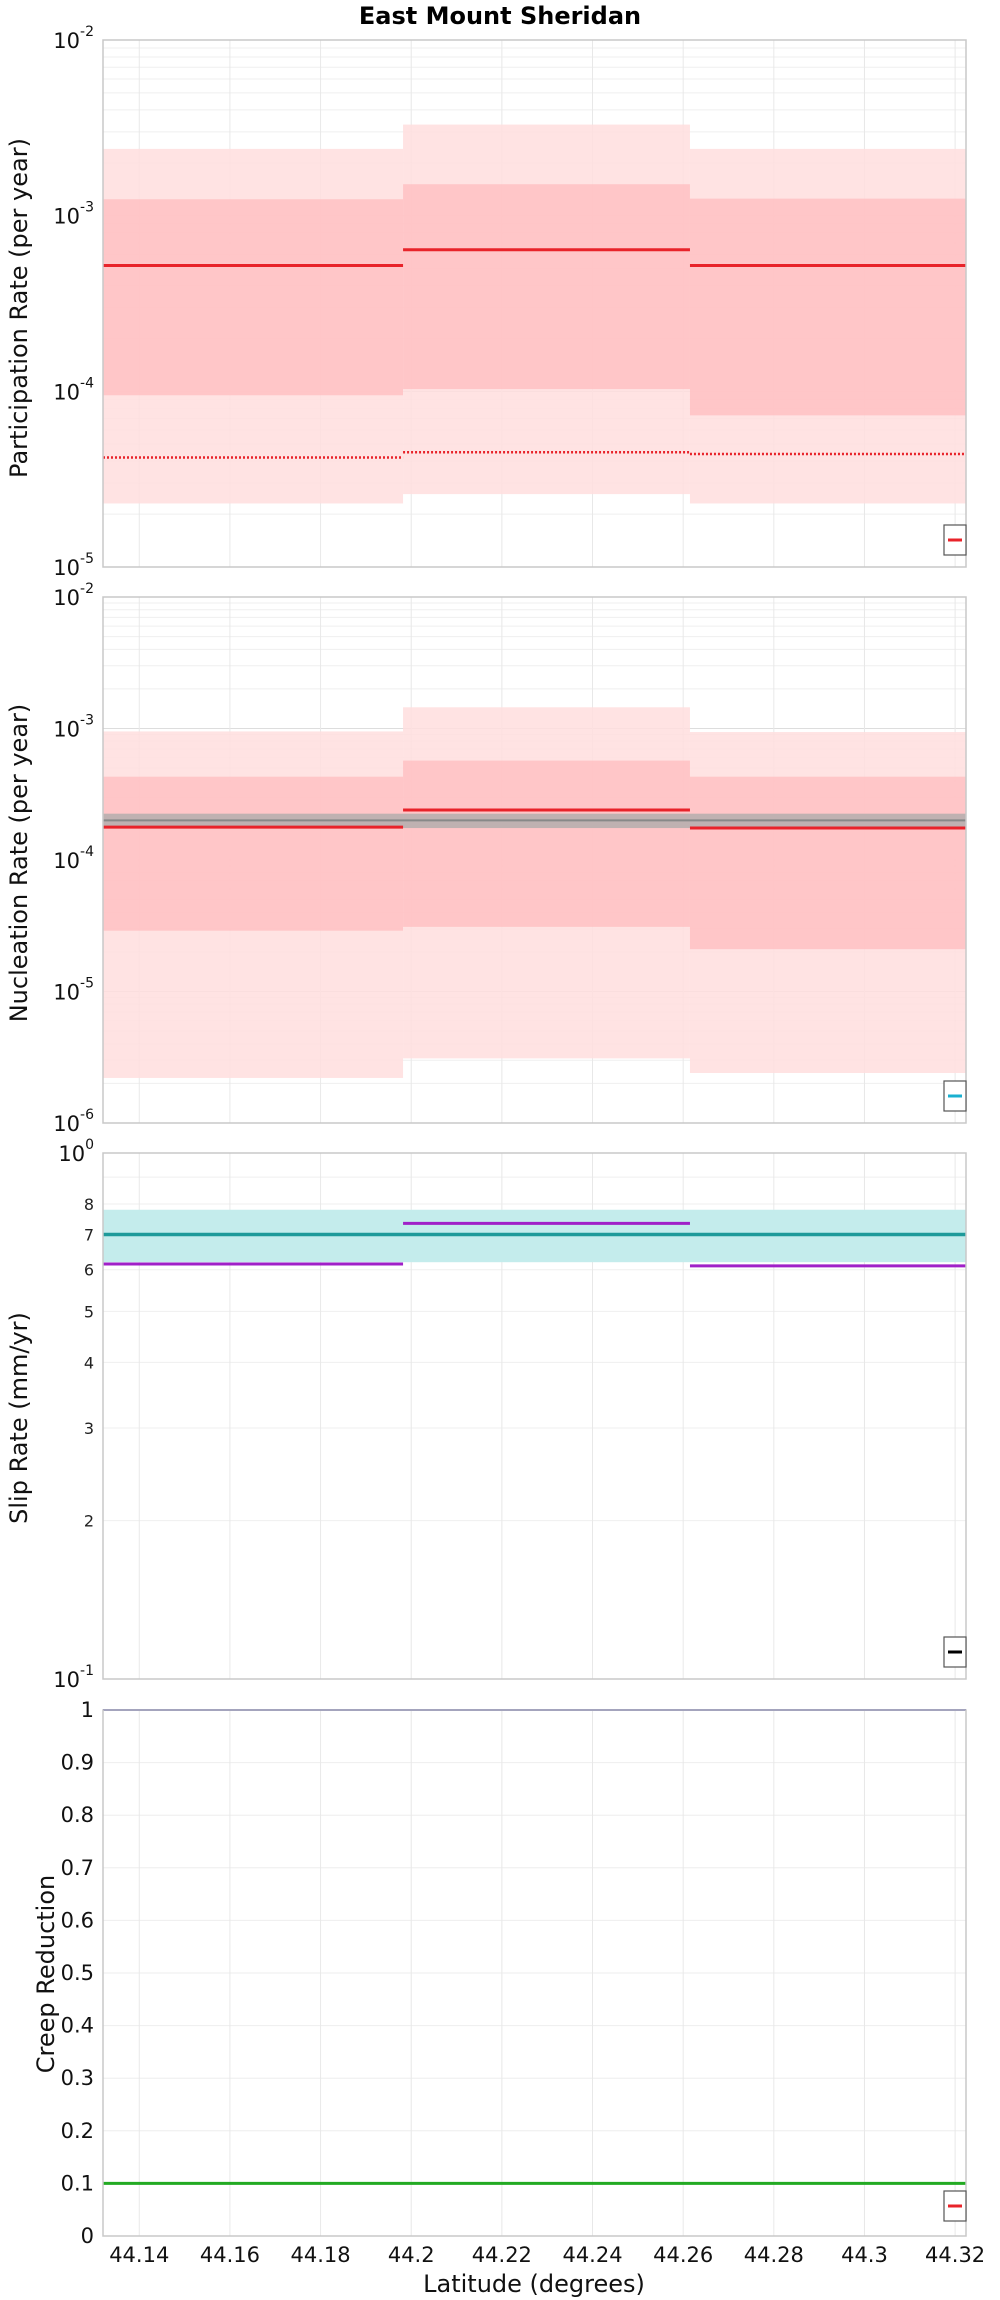  Describe the element at coordinates (89, 1362) in the screenshot. I see `y-minor-tick-label: 4` at that location.